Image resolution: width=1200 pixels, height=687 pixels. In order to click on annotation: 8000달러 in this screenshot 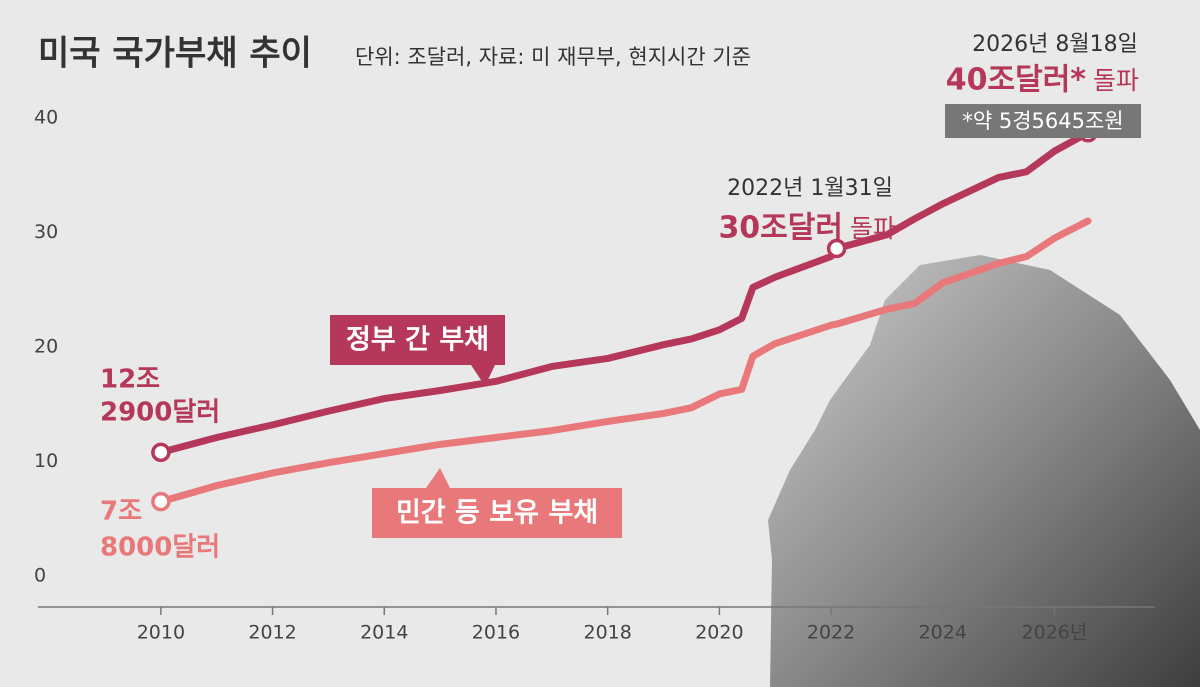, I will do `click(160, 548)`.